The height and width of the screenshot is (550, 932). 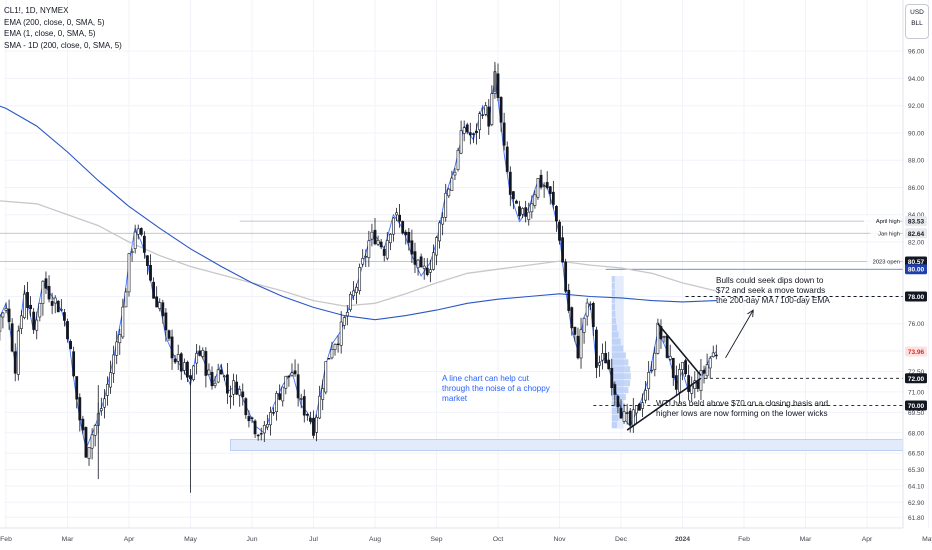 What do you see at coordinates (916, 433) in the screenshot?
I see `y-tick-label: 68.00` at bounding box center [916, 433].